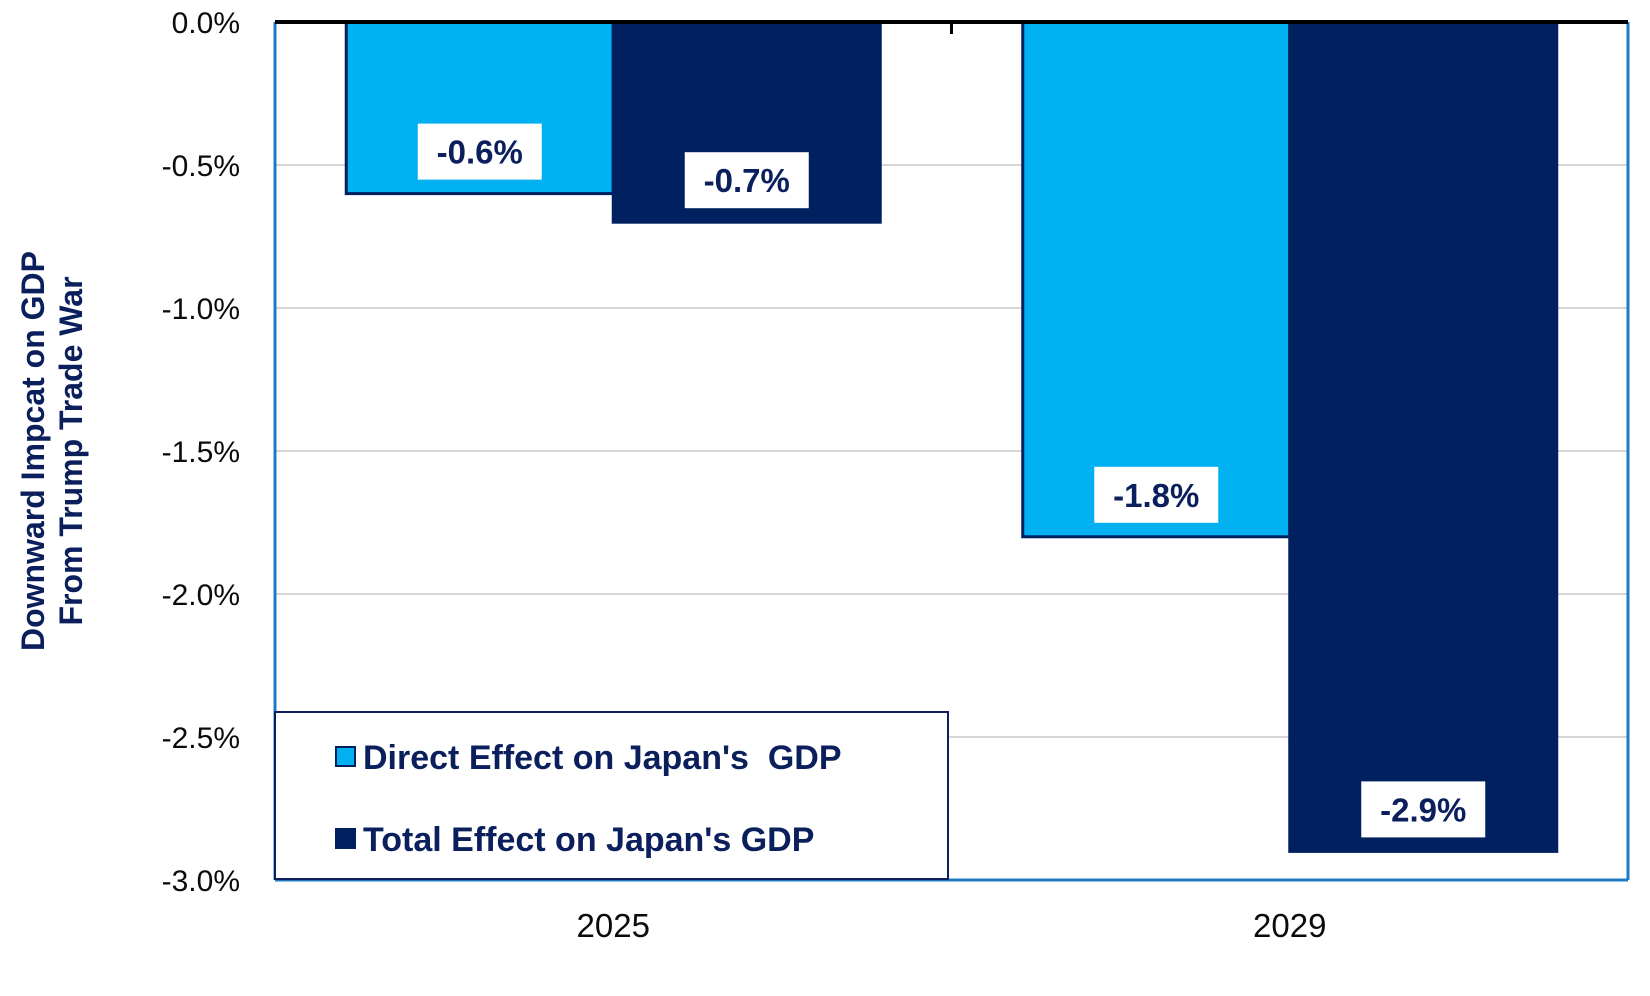 The image size is (1650, 996). What do you see at coordinates (1289, 925) in the screenshot?
I see `x-tick-label-2029: 2029` at bounding box center [1289, 925].